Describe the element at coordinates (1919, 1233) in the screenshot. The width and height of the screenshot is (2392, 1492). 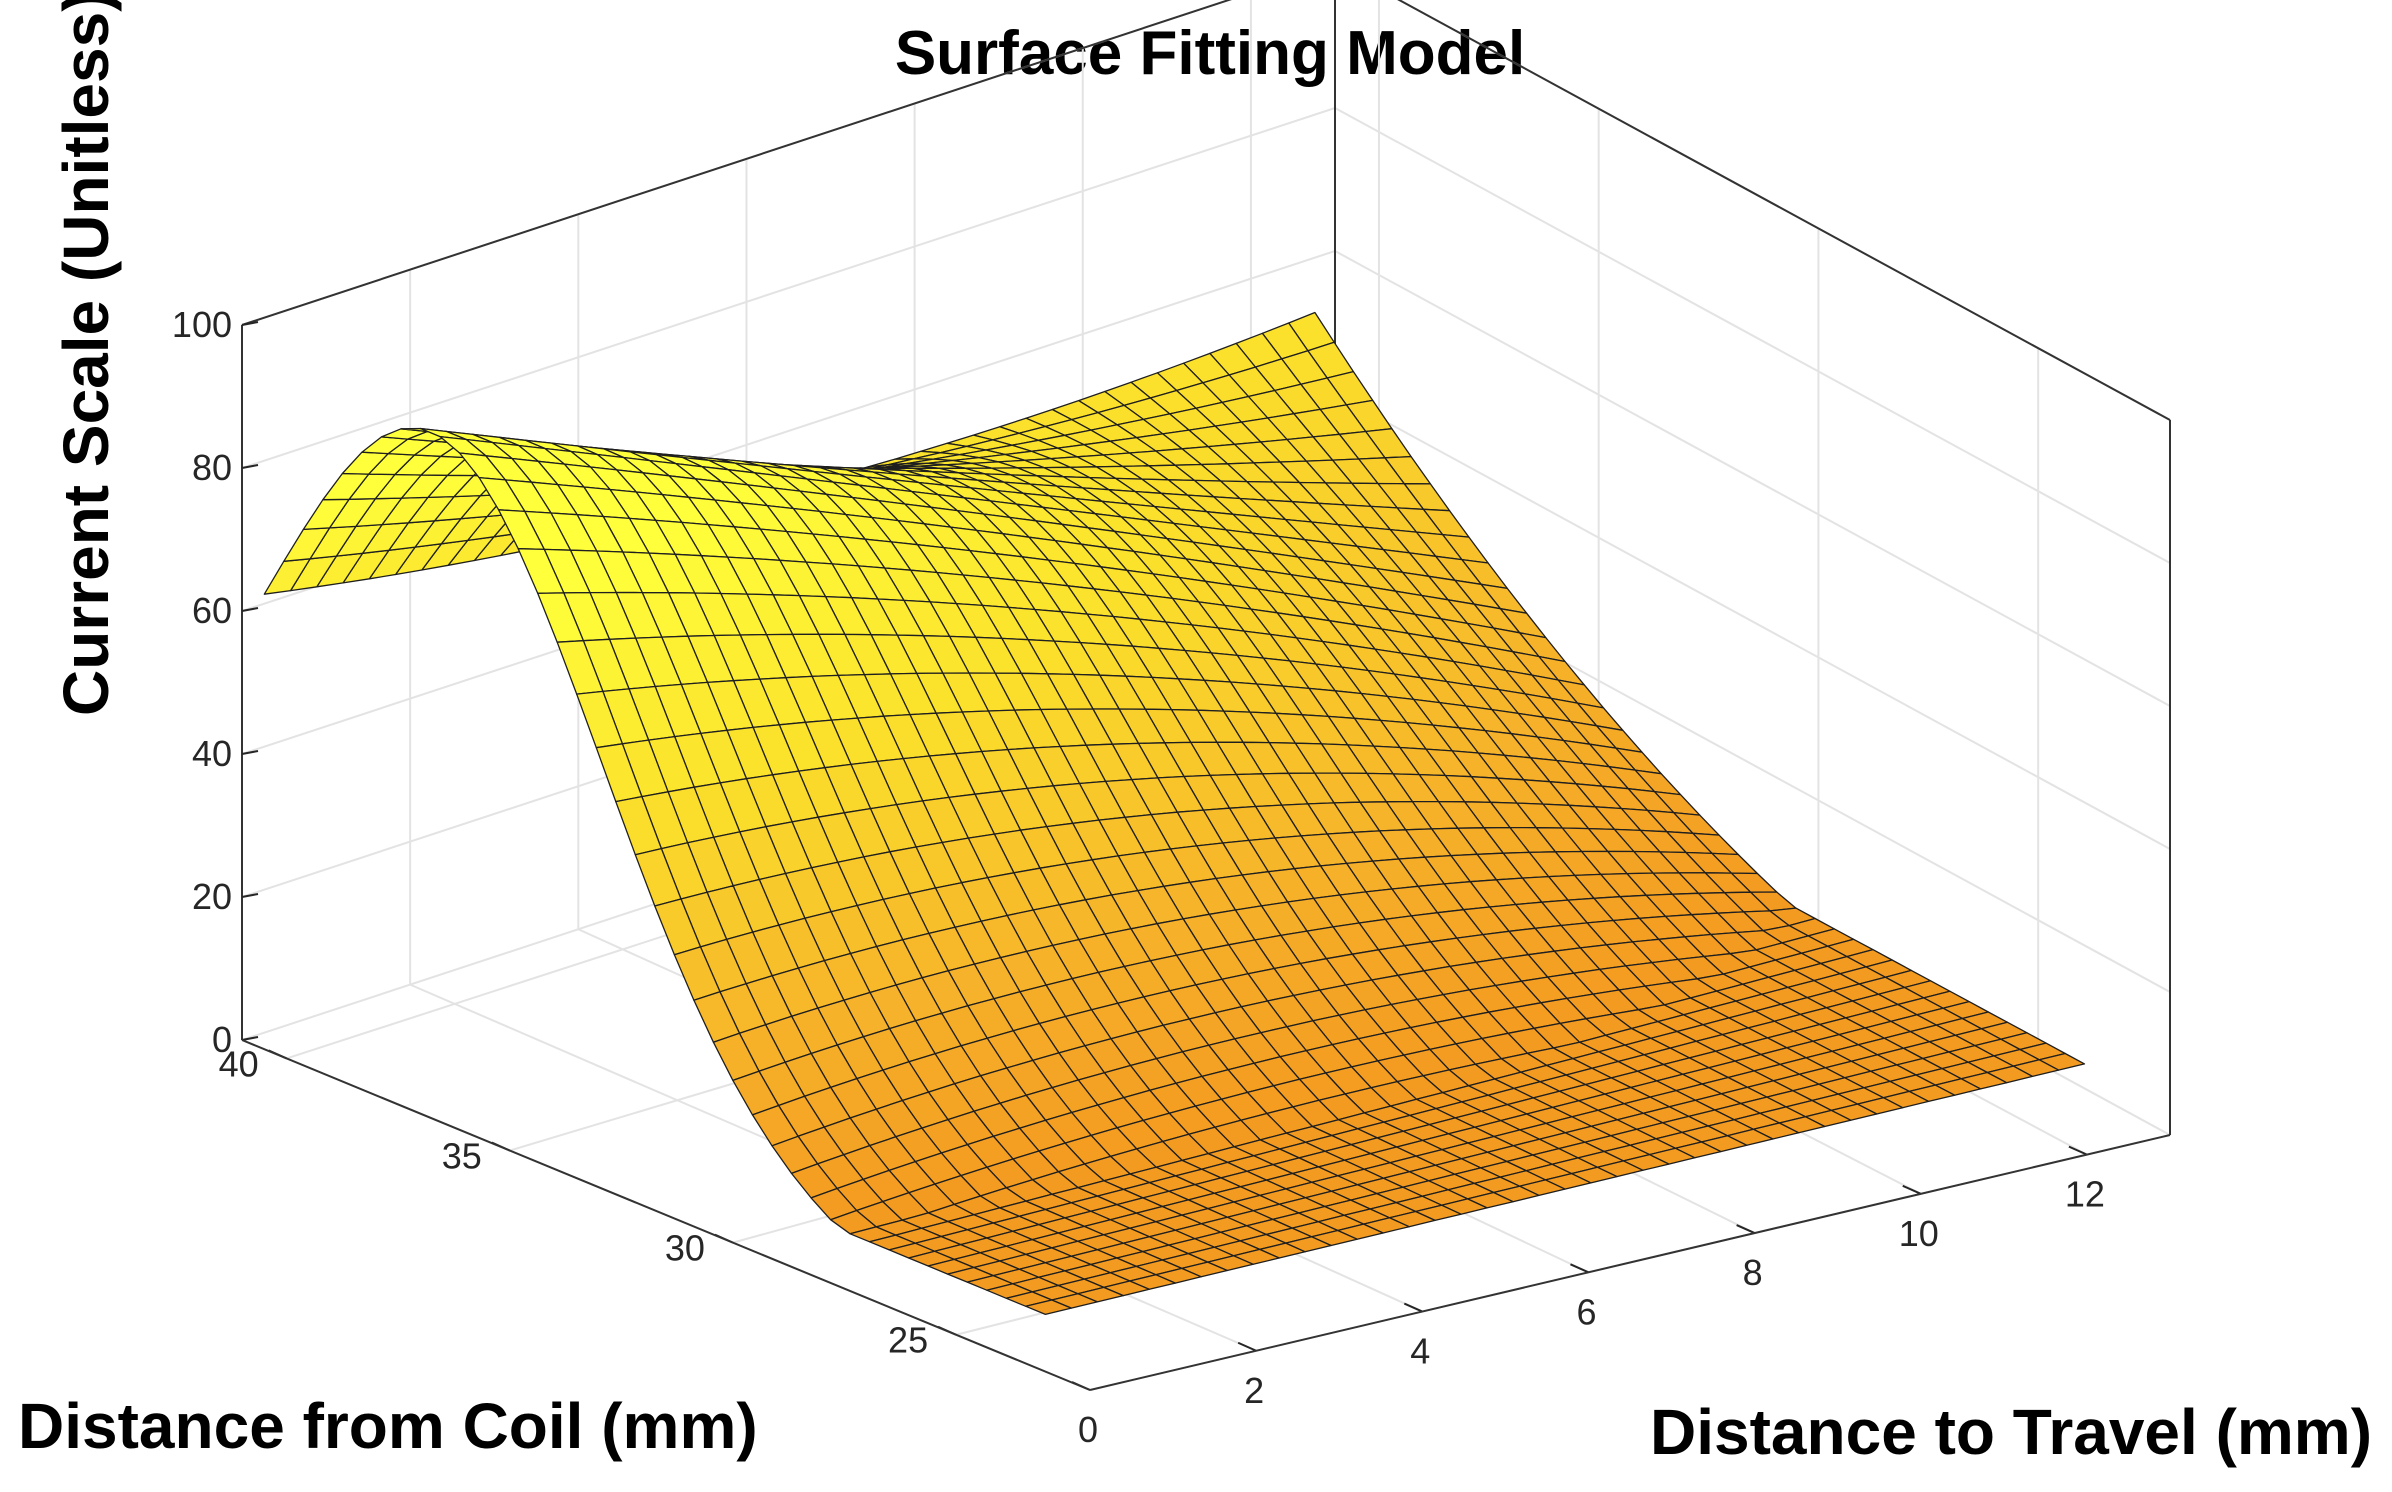
I see `x-tick-label: 10` at that location.